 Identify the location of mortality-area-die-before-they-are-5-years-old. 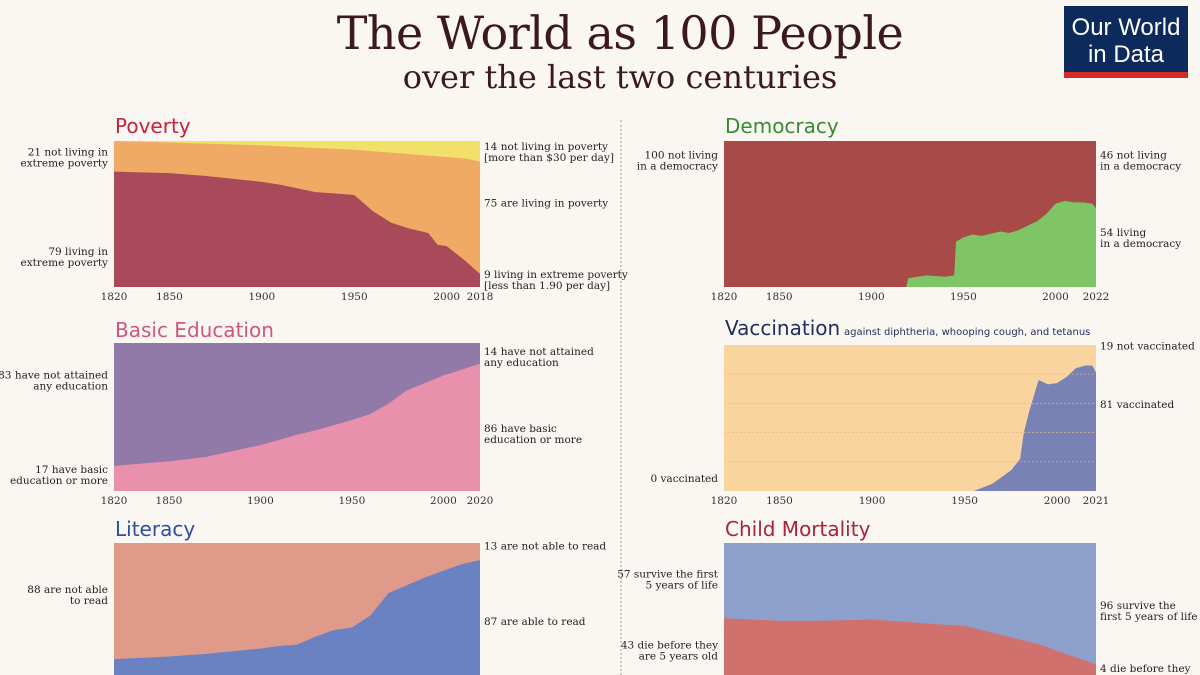
(910, 646).